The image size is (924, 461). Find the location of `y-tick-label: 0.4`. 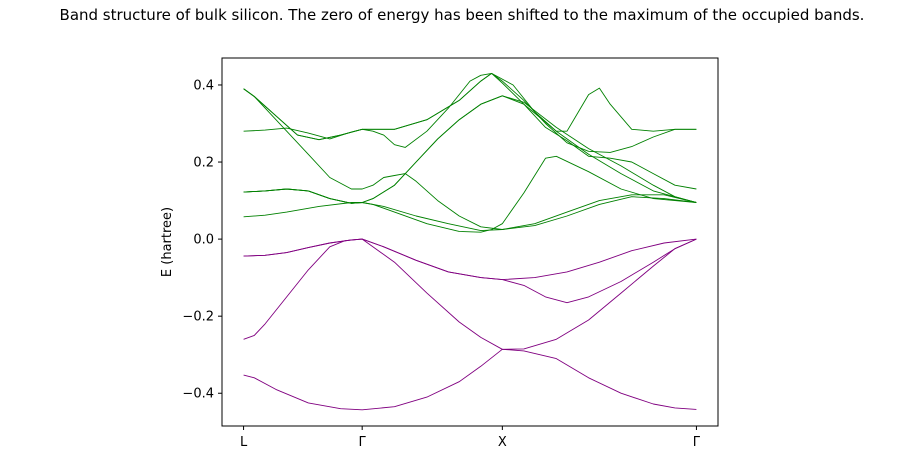

y-tick-label: 0.4 is located at coordinates (203, 85).